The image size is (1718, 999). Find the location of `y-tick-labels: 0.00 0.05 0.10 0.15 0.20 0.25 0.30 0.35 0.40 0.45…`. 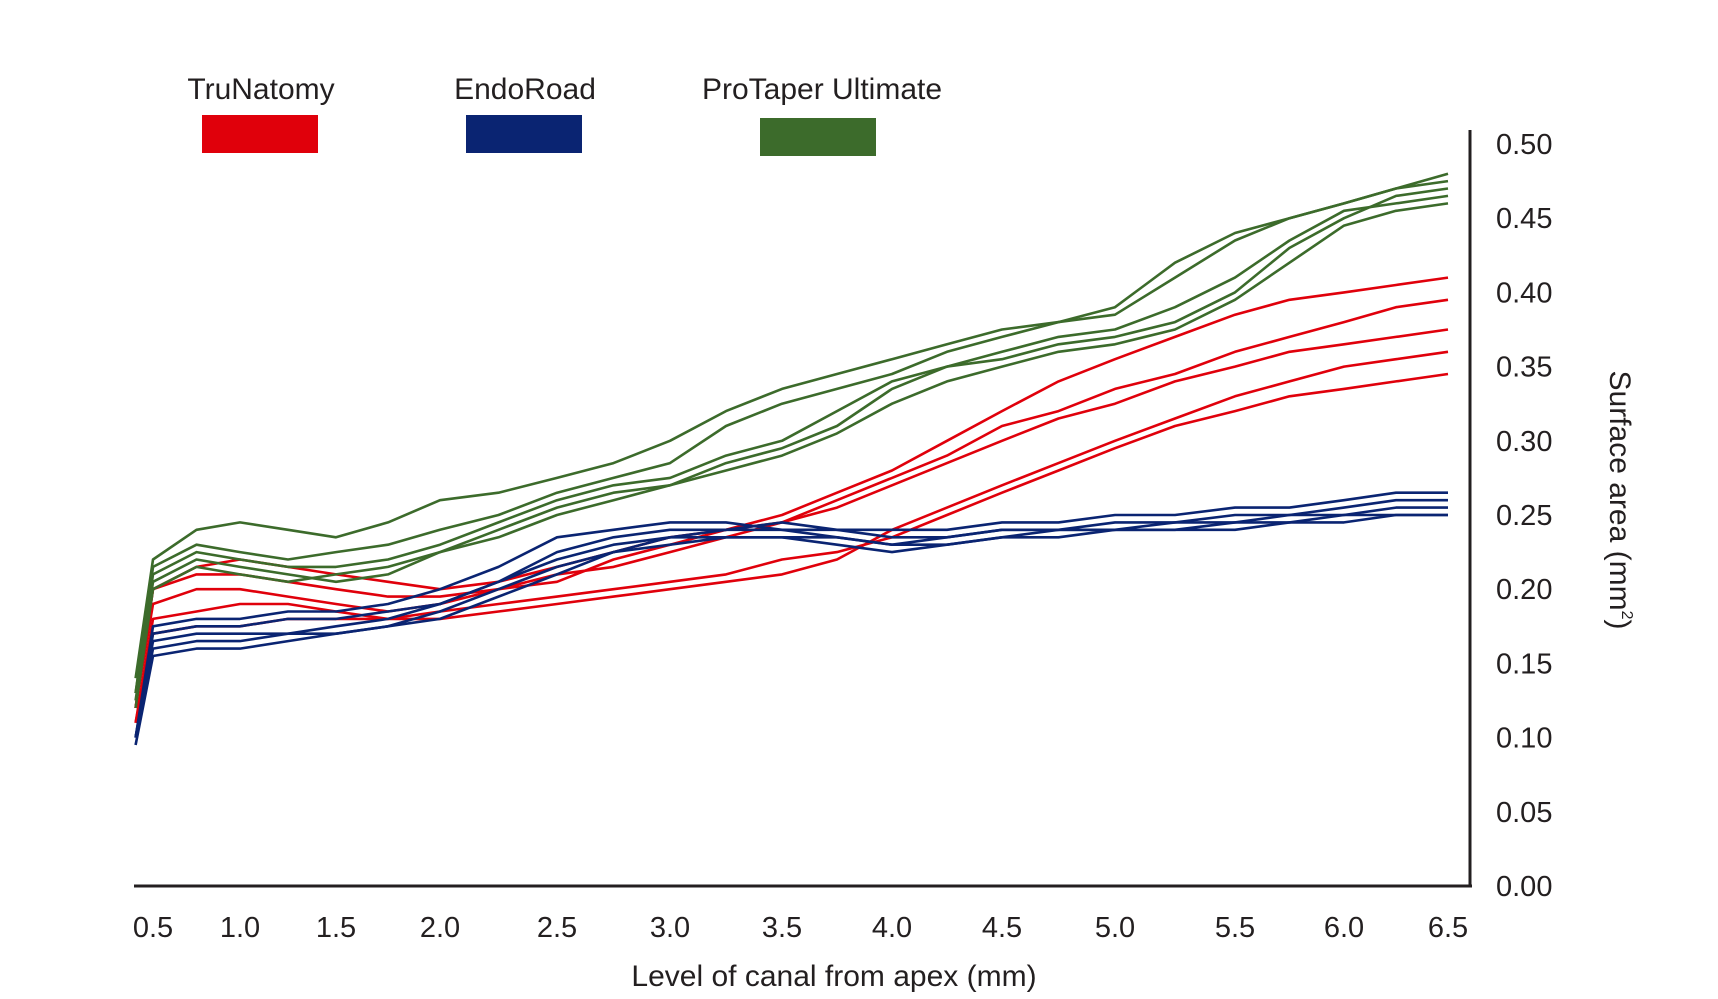

y-tick-labels: 0.00 0.05 0.10 0.15 0.20 0.25 0.30 0.35 0.40 0.45… is located at coordinates (1524, 516).